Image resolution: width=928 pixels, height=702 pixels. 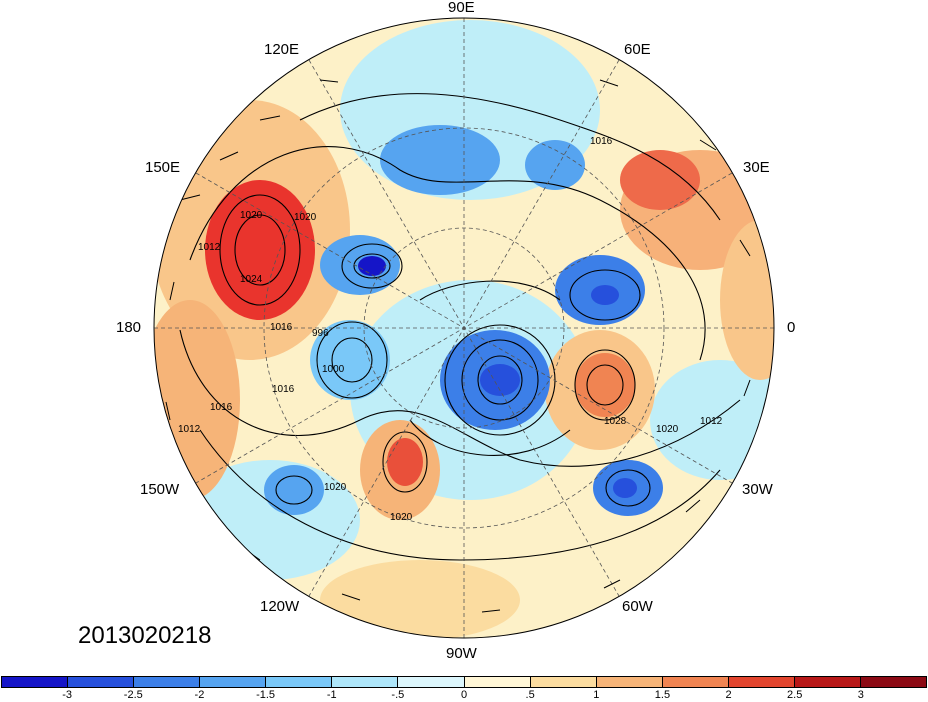 What do you see at coordinates (461, 8) in the screenshot?
I see `lon-label-90e: 90E` at bounding box center [461, 8].